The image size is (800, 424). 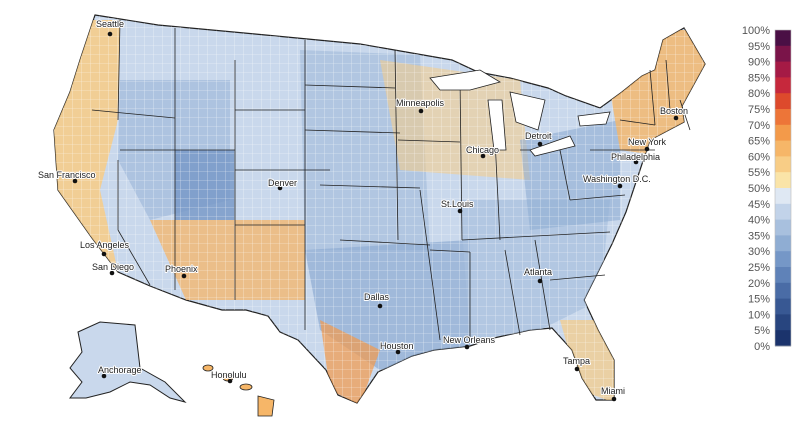 I want to click on city-label-honolulu: Honolulu, so click(x=229, y=375).